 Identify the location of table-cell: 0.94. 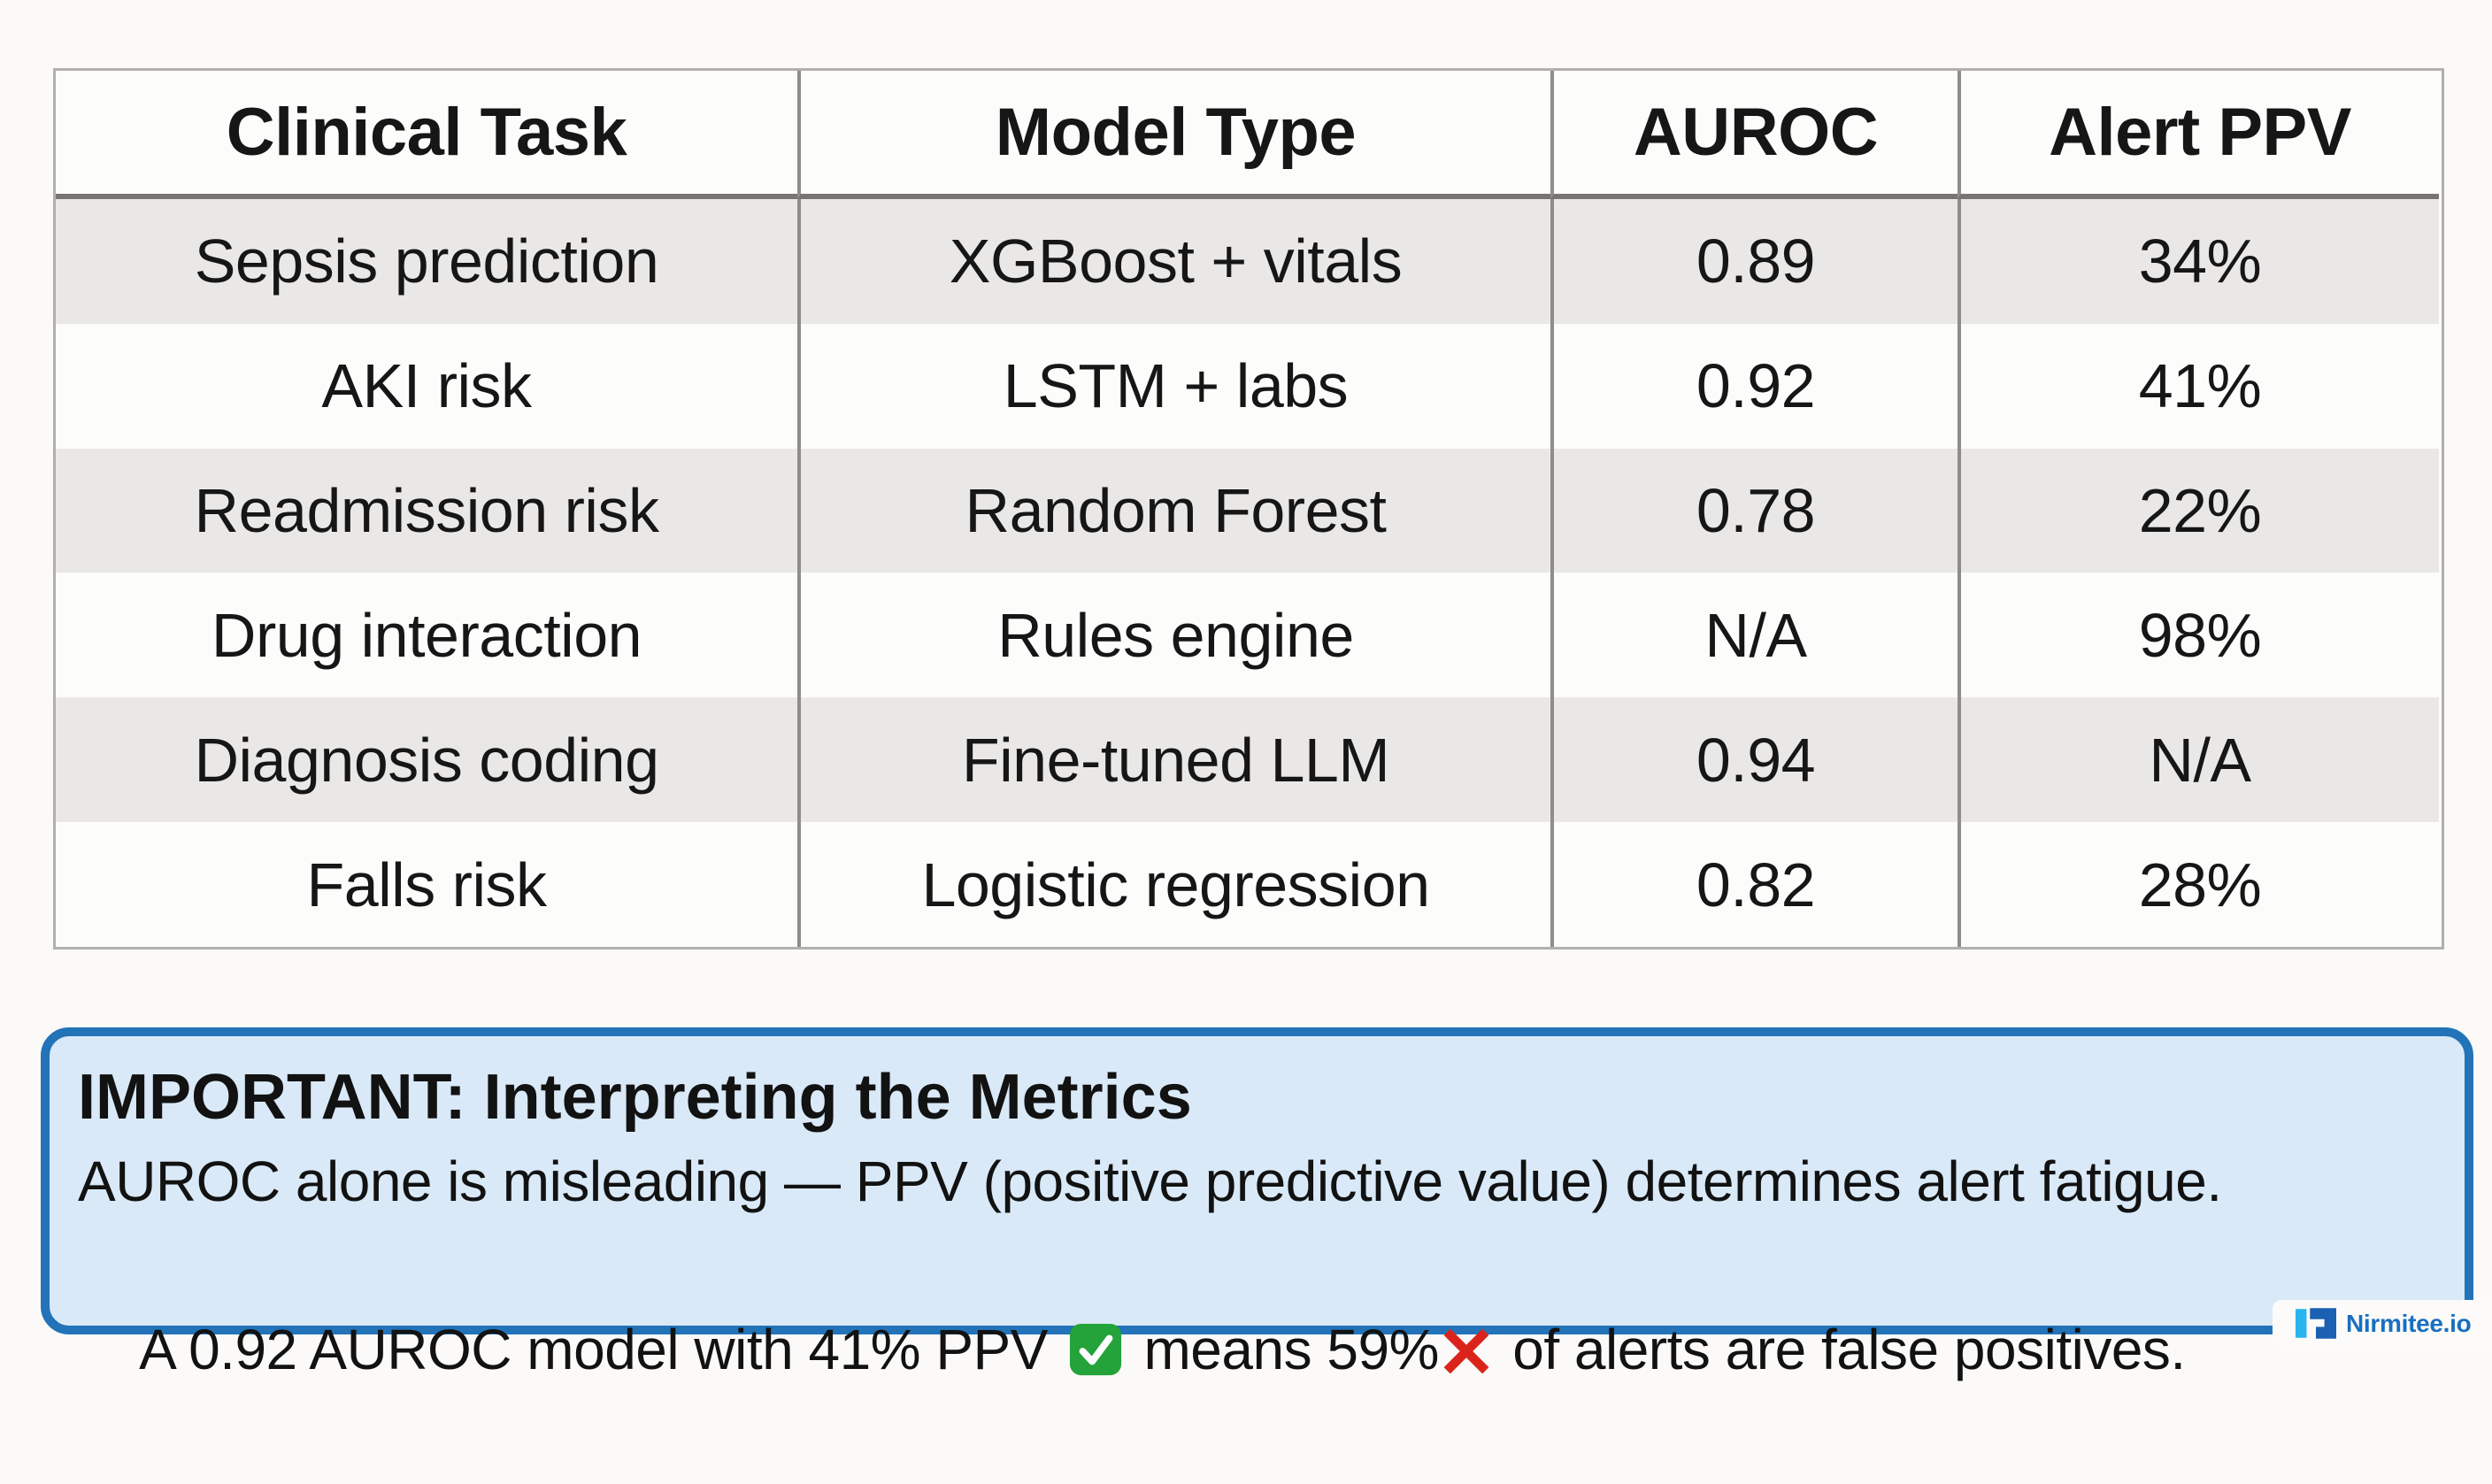
(1753, 760).